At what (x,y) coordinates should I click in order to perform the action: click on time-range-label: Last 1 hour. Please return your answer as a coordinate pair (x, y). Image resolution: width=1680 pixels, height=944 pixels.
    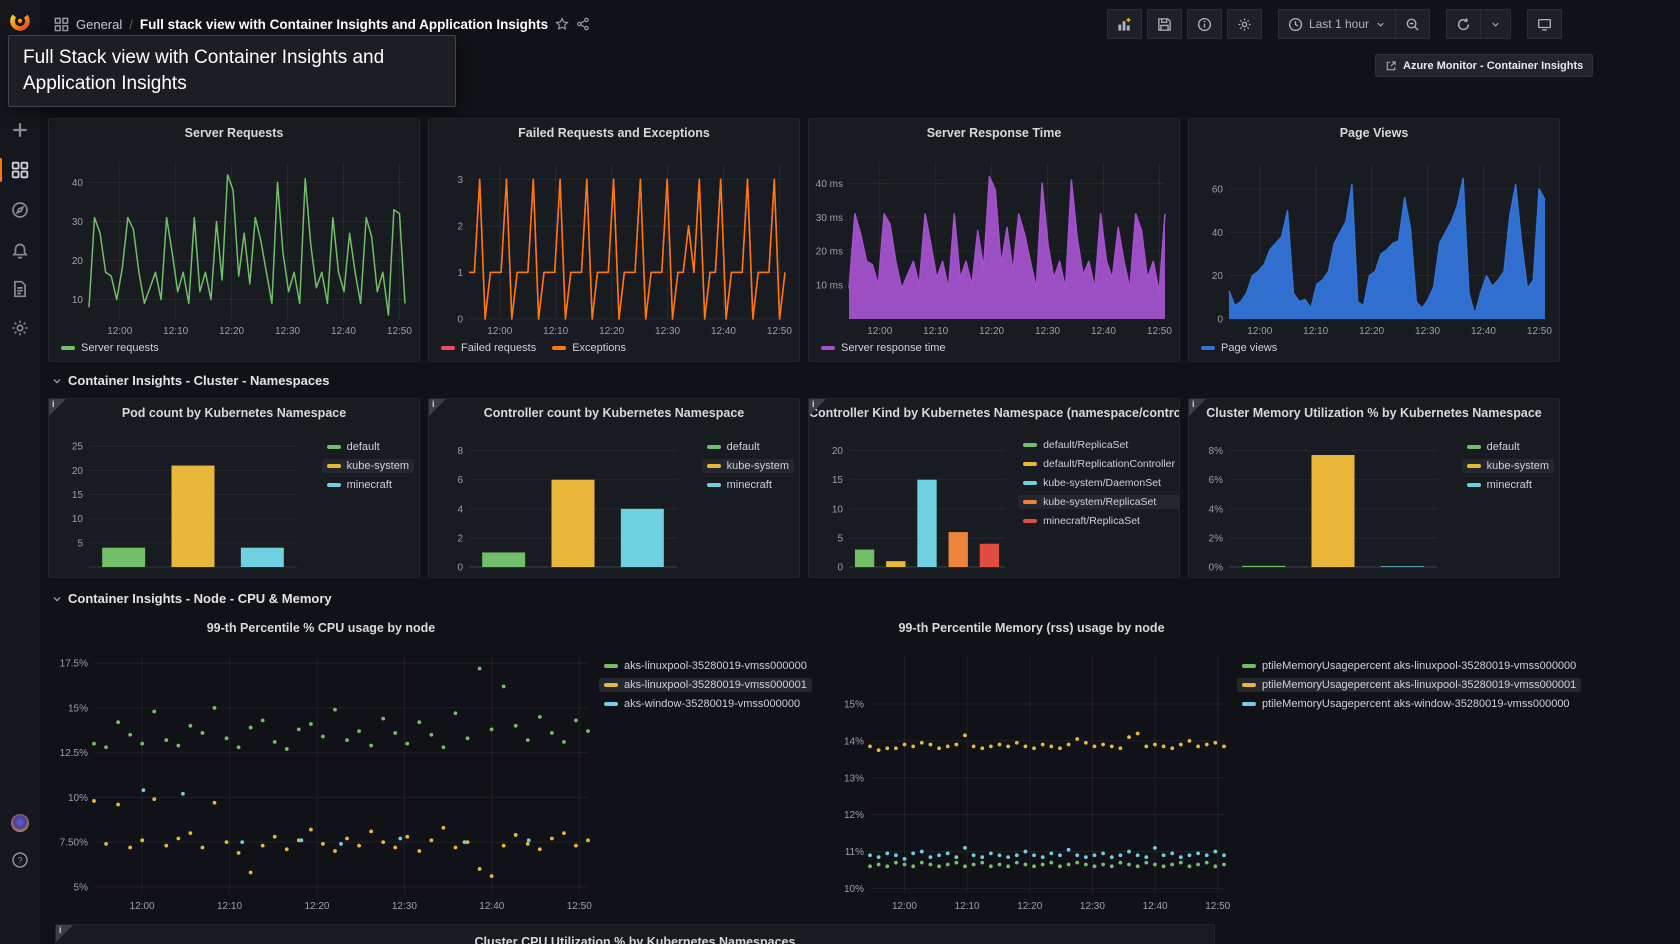
    Looking at the image, I should click on (1338, 24).